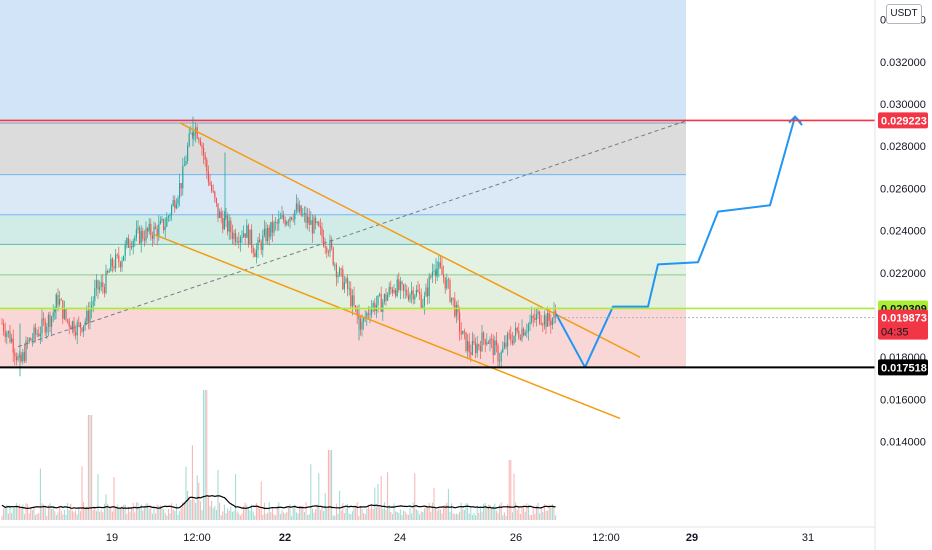 The image size is (932, 550). I want to click on price-tick-label: 0.014000, so click(903, 443).